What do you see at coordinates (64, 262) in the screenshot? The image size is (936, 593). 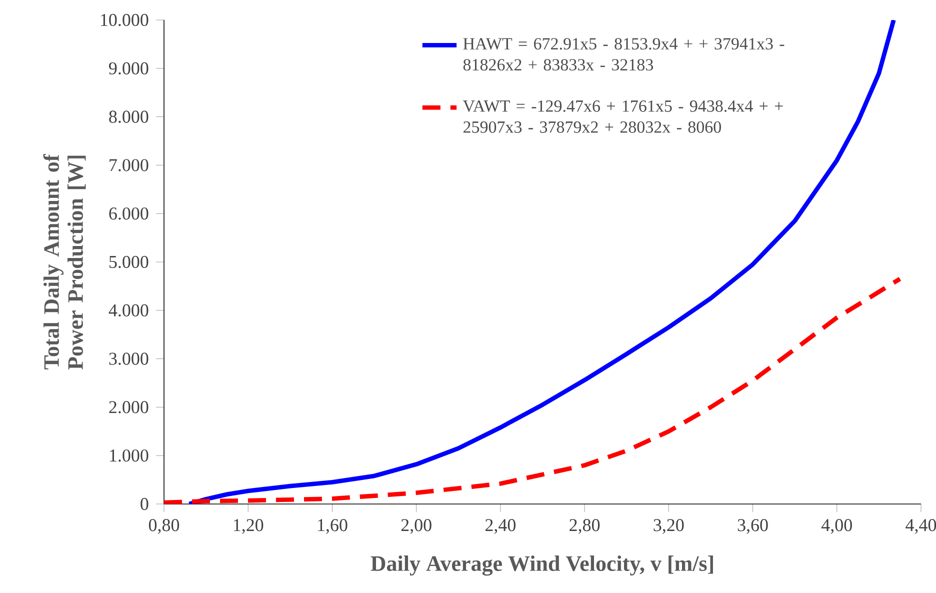 I see `y-axis-title: Total Daily Amount of Power Production [W]` at bounding box center [64, 262].